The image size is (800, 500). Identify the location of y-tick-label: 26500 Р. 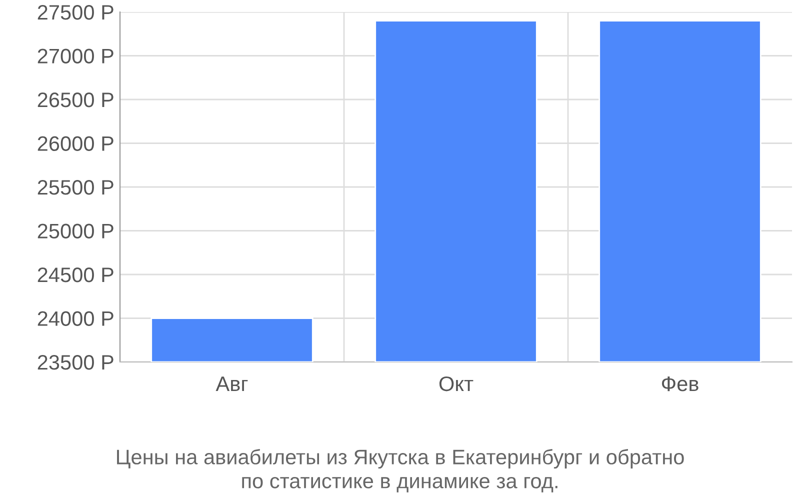
(76, 100).